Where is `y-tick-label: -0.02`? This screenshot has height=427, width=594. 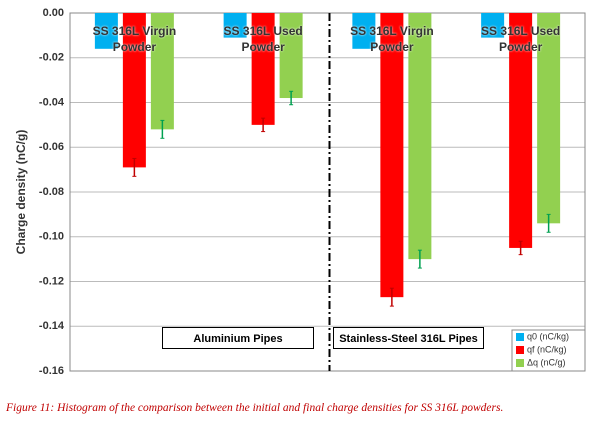
y-tick-label: -0.02 is located at coordinates (51, 58).